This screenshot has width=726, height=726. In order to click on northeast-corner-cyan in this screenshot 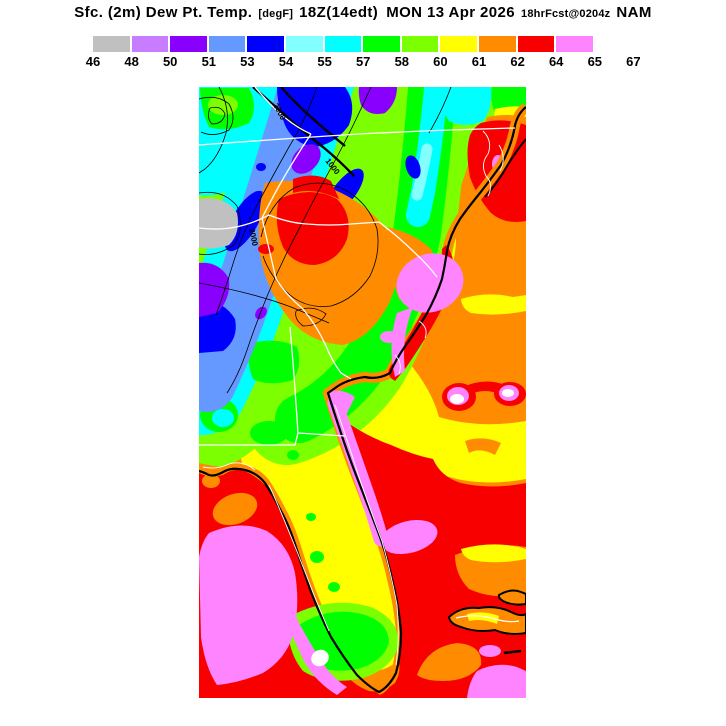, I will do `click(465, 106)`.